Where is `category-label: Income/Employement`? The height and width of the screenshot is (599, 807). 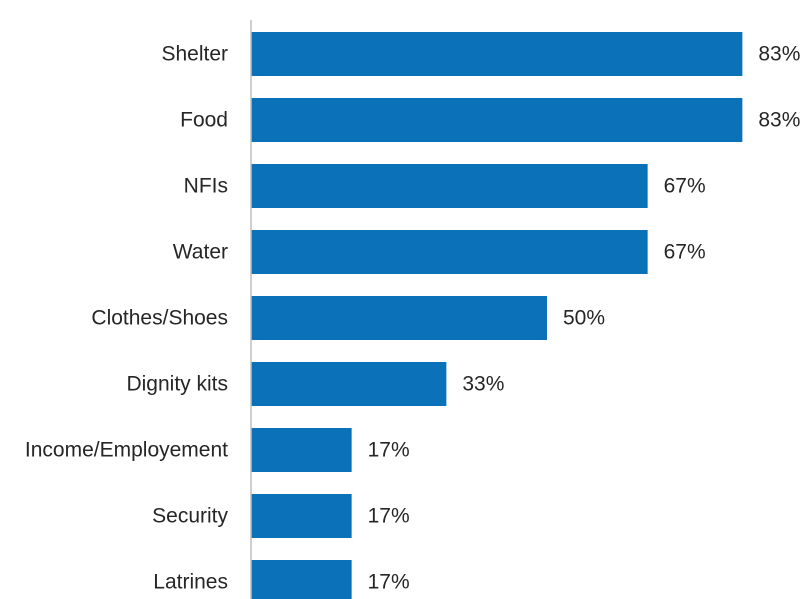 category-label: Income/Employement is located at coordinates (126, 450).